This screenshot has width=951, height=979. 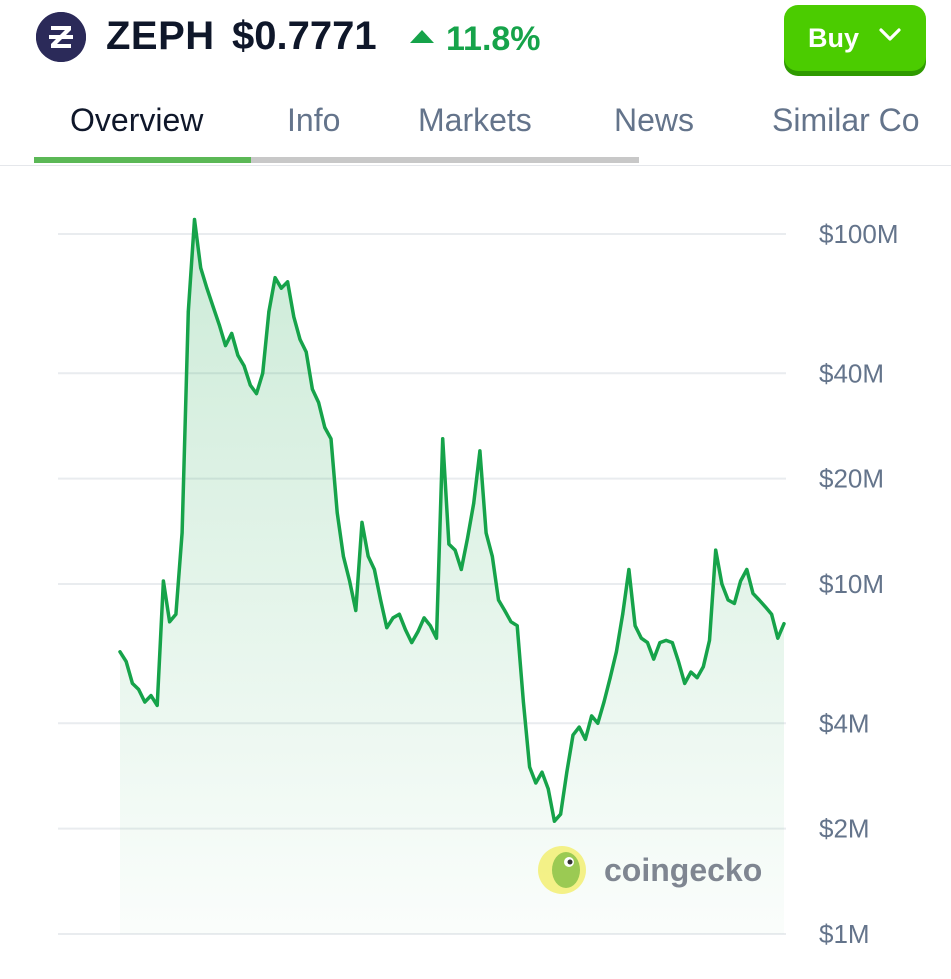 What do you see at coordinates (846, 120) in the screenshot?
I see `tab-similar-coins: Similar Co` at bounding box center [846, 120].